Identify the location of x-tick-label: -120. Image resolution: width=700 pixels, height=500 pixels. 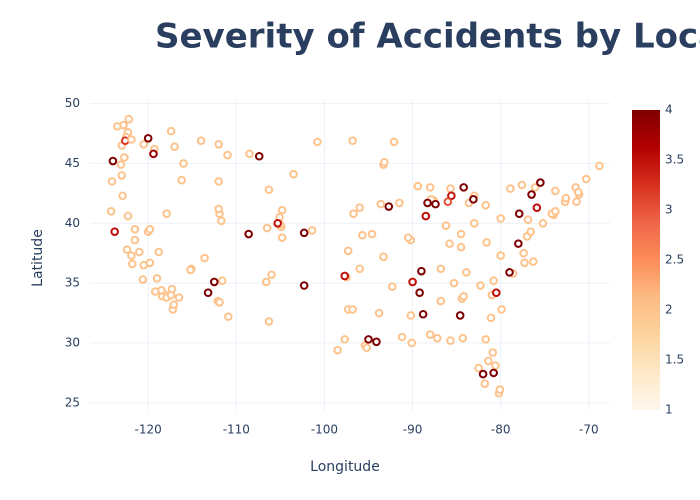
(148, 430).